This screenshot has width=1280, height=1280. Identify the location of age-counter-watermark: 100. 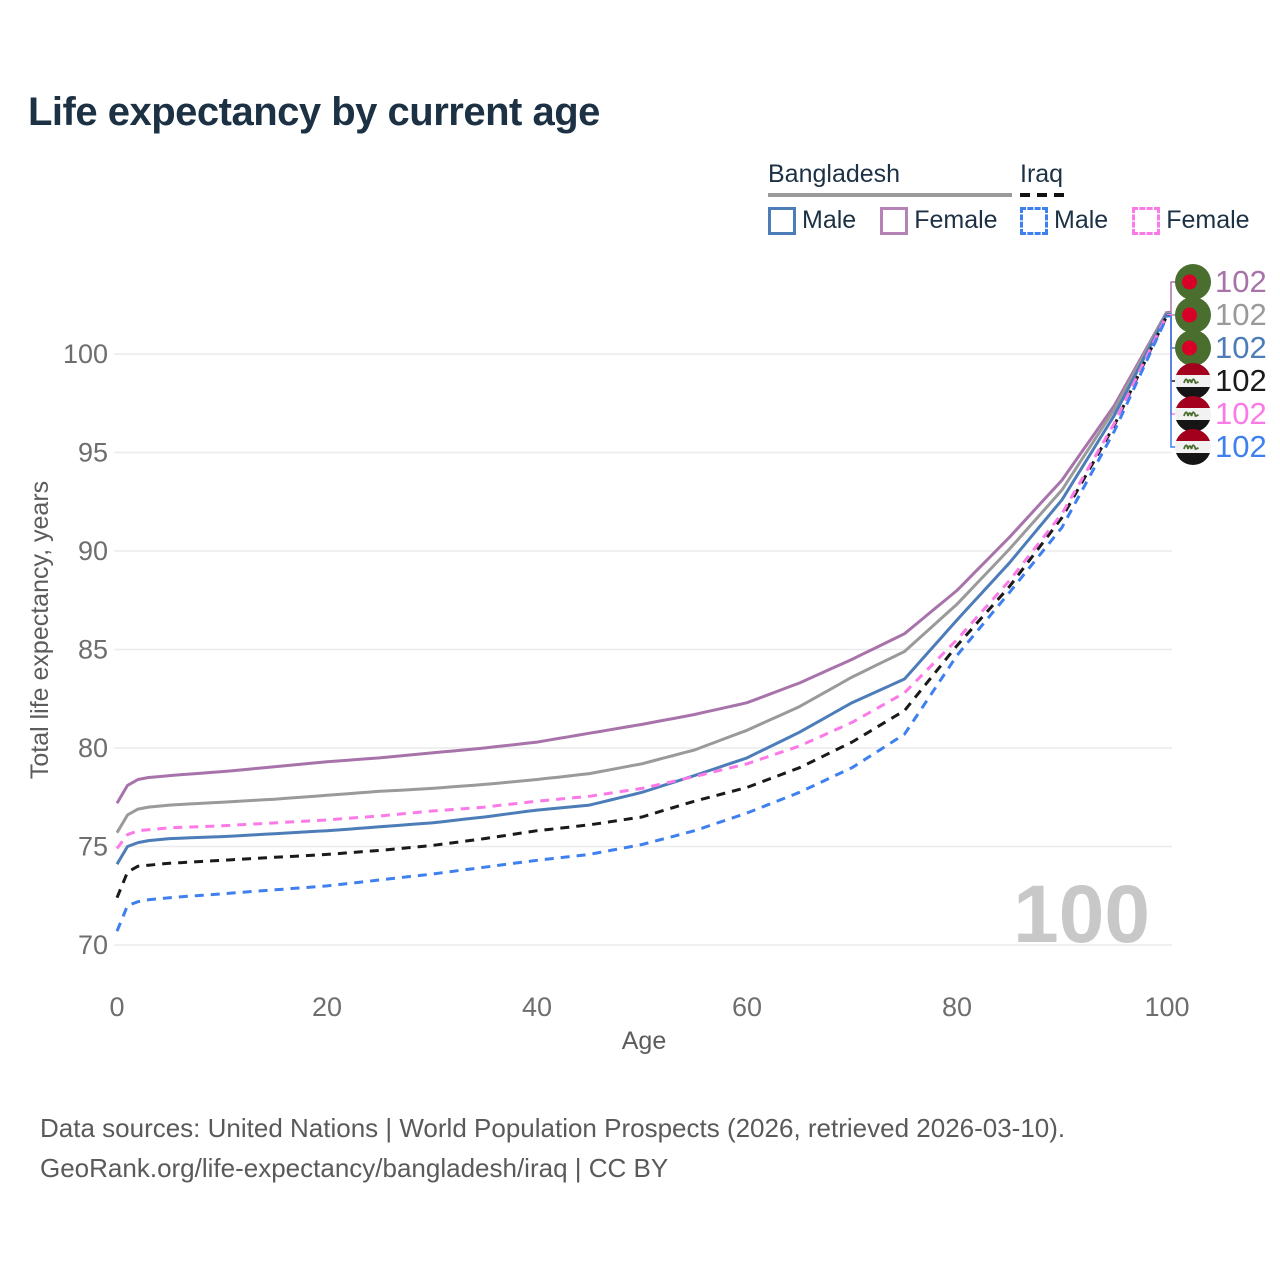
(1081, 914).